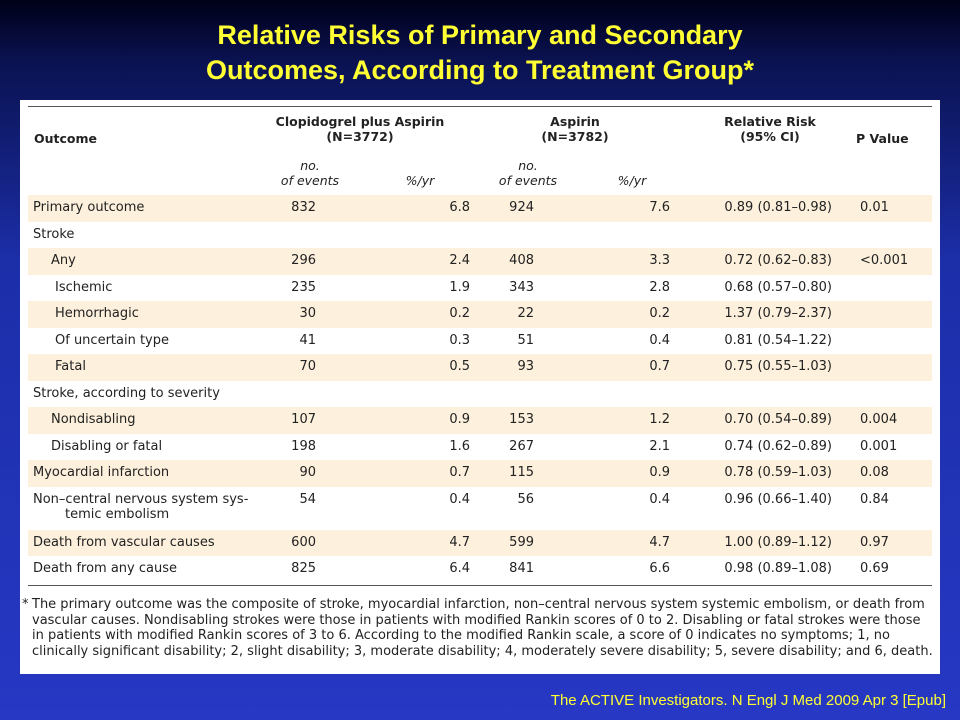 The image size is (960, 720). What do you see at coordinates (525, 366) in the screenshot?
I see `cell-events-aspirin: 93` at bounding box center [525, 366].